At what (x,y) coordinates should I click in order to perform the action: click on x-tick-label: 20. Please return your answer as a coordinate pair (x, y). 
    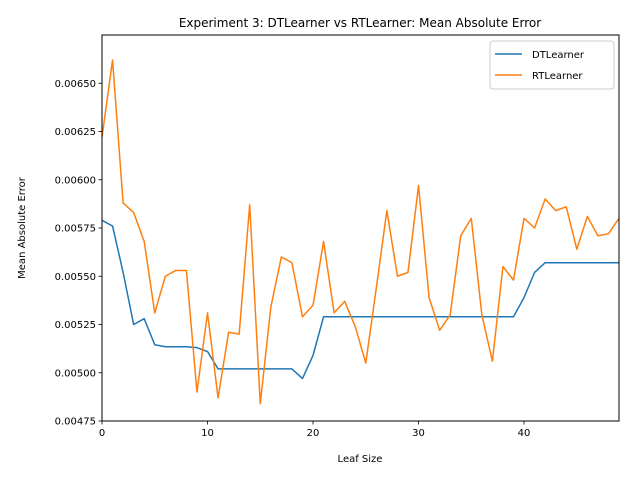
    Looking at the image, I should click on (313, 433).